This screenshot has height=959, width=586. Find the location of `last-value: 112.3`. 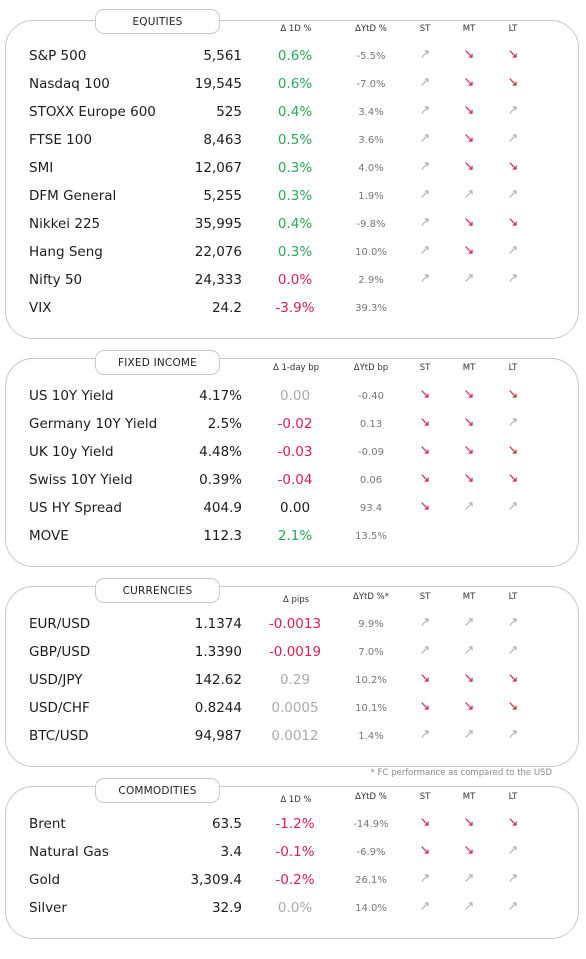

last-value: 112.3 is located at coordinates (222, 536).